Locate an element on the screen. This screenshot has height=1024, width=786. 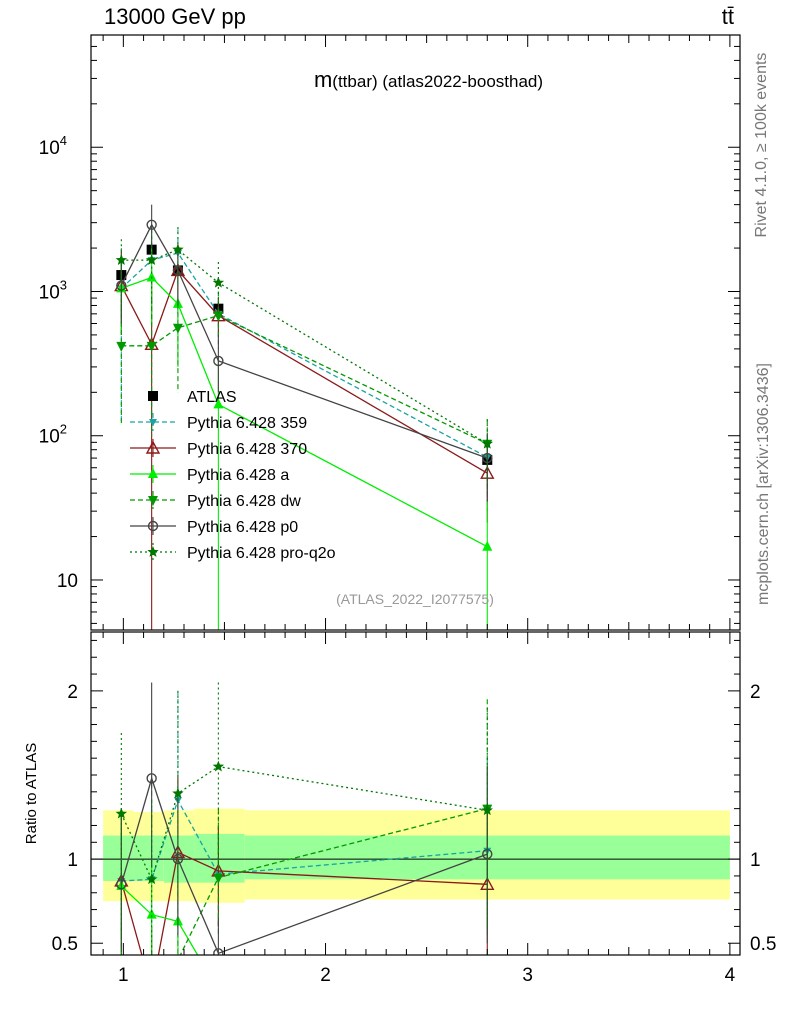
y-tick-exponent: 3 is located at coordinates (63, 284).